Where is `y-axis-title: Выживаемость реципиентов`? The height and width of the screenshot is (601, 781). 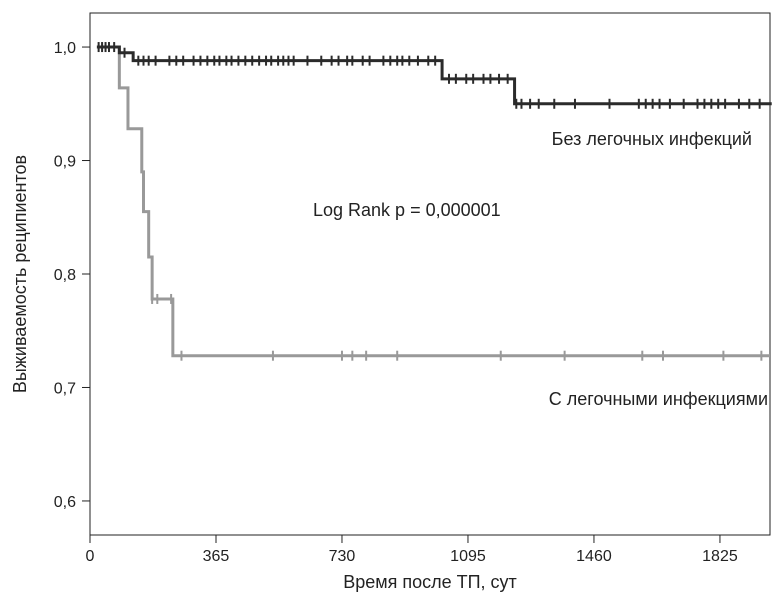
y-axis-title: Выживаемость реципиентов is located at coordinates (20, 274).